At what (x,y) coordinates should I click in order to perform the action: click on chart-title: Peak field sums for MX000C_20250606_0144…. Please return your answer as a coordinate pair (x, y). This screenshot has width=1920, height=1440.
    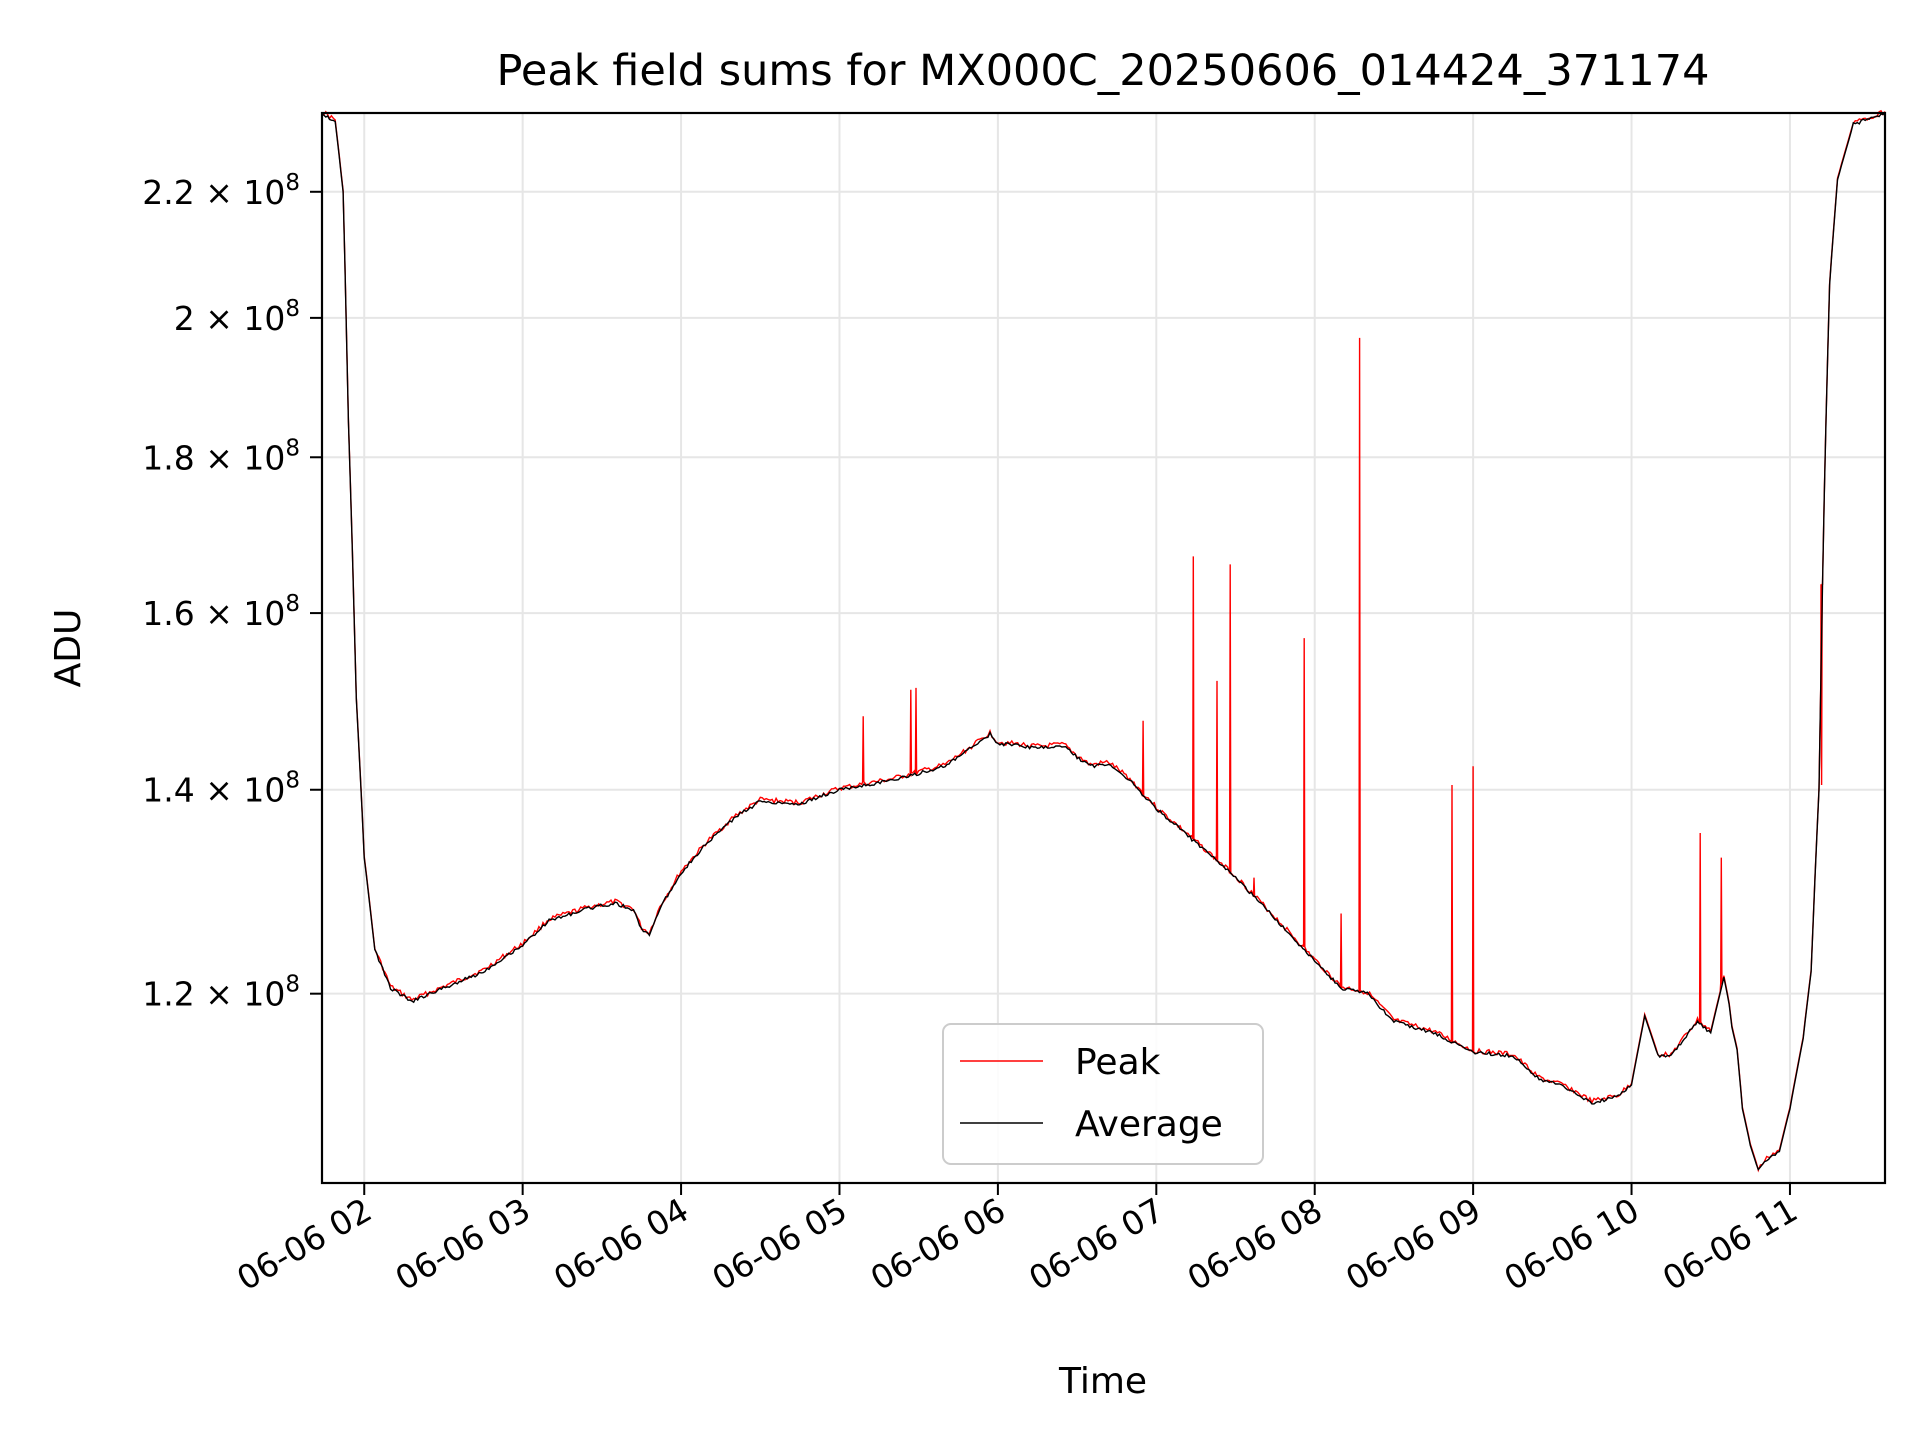
    Looking at the image, I should click on (1103, 71).